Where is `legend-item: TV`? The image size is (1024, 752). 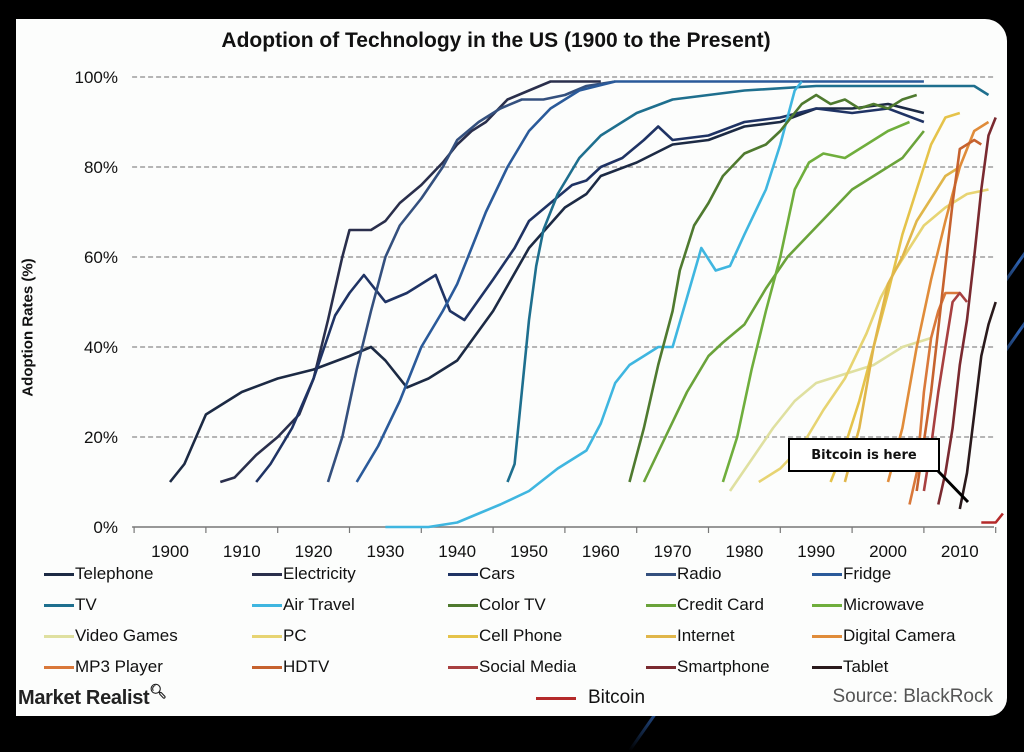 legend-item: TV is located at coordinates (70, 605).